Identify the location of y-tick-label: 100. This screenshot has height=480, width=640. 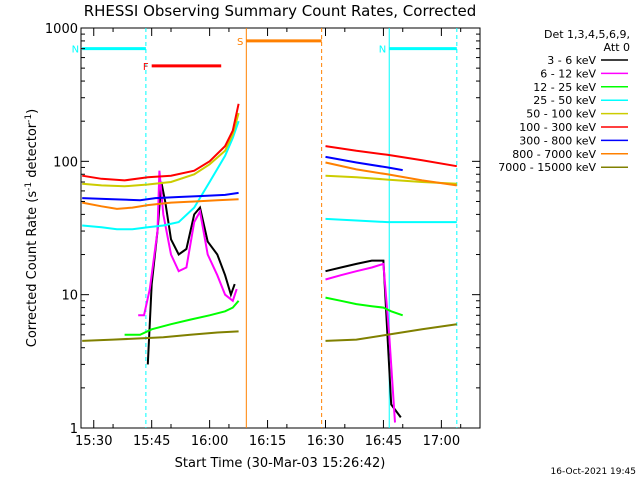
(65, 162).